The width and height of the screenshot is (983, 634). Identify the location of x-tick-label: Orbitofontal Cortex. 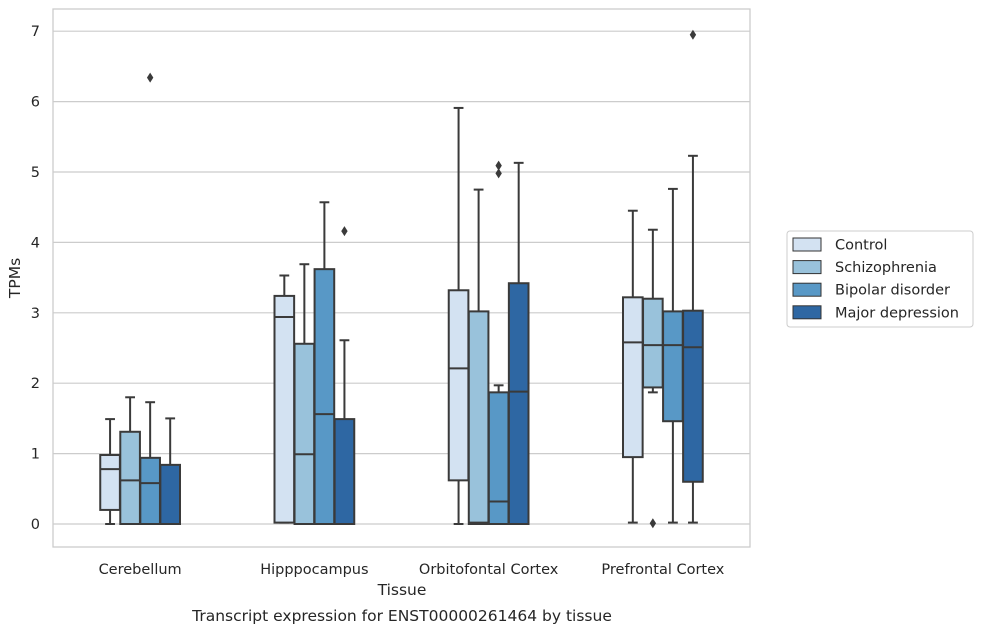
(489, 570).